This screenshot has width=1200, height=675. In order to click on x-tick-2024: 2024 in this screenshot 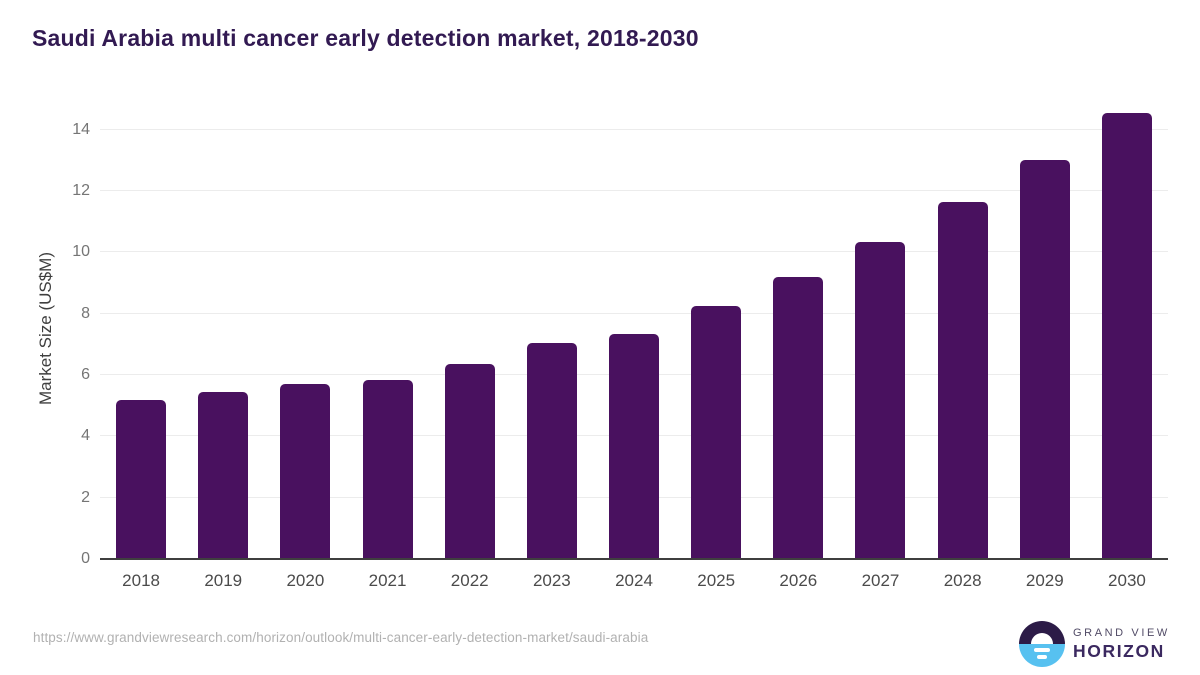, I will do `click(634, 580)`.